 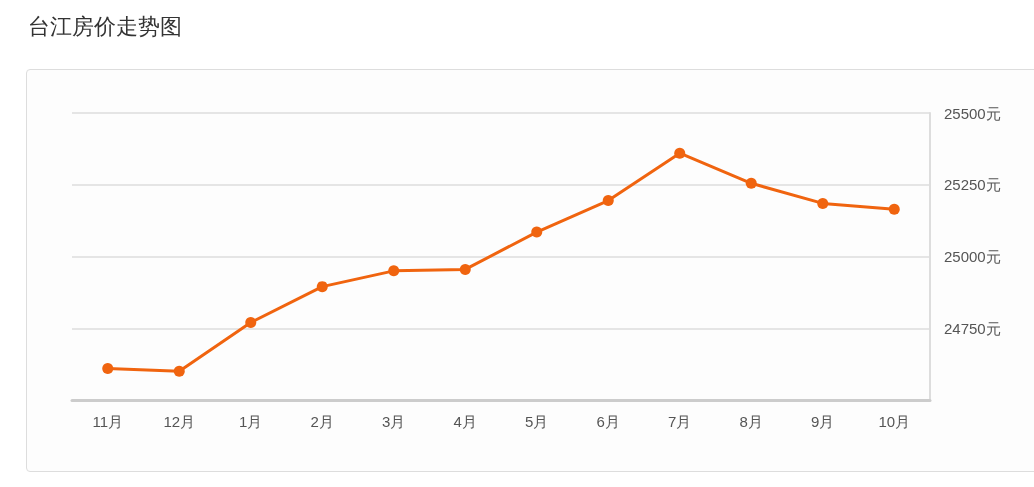 What do you see at coordinates (394, 421) in the screenshot?
I see `x-tick-label: 3月` at bounding box center [394, 421].